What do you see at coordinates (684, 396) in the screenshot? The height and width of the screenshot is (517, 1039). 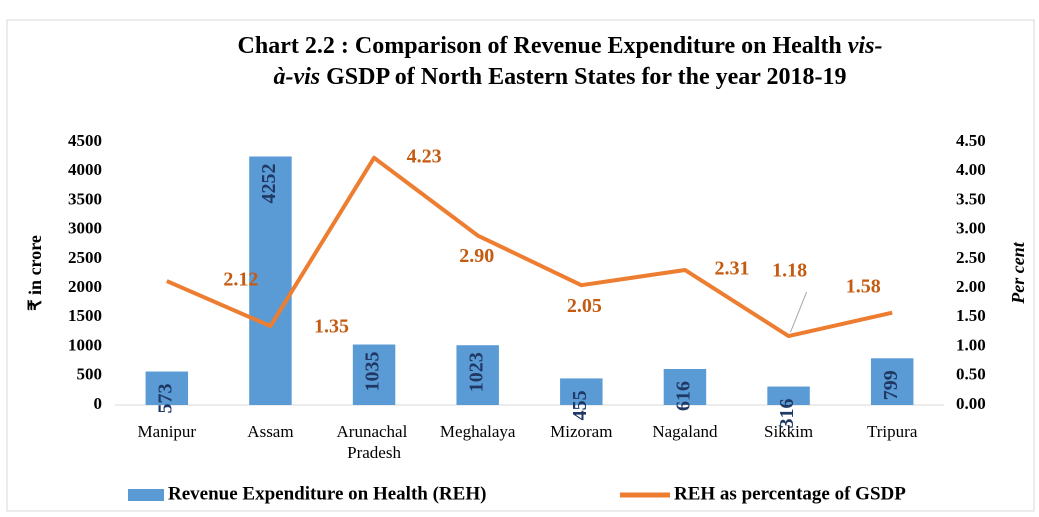 I see `bar-value-label: 616` at bounding box center [684, 396].